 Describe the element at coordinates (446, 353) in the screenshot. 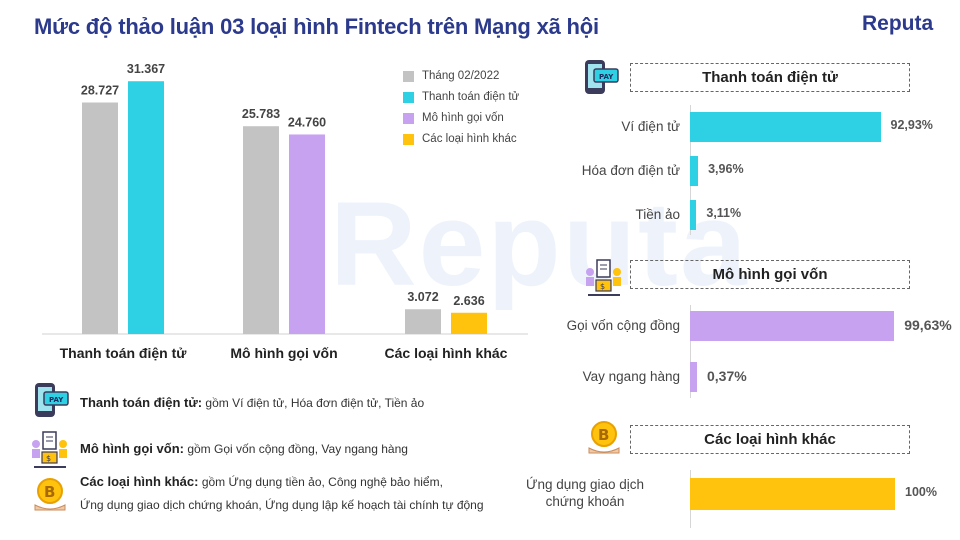

I see `x-tick-label: Các loại hình khác` at that location.